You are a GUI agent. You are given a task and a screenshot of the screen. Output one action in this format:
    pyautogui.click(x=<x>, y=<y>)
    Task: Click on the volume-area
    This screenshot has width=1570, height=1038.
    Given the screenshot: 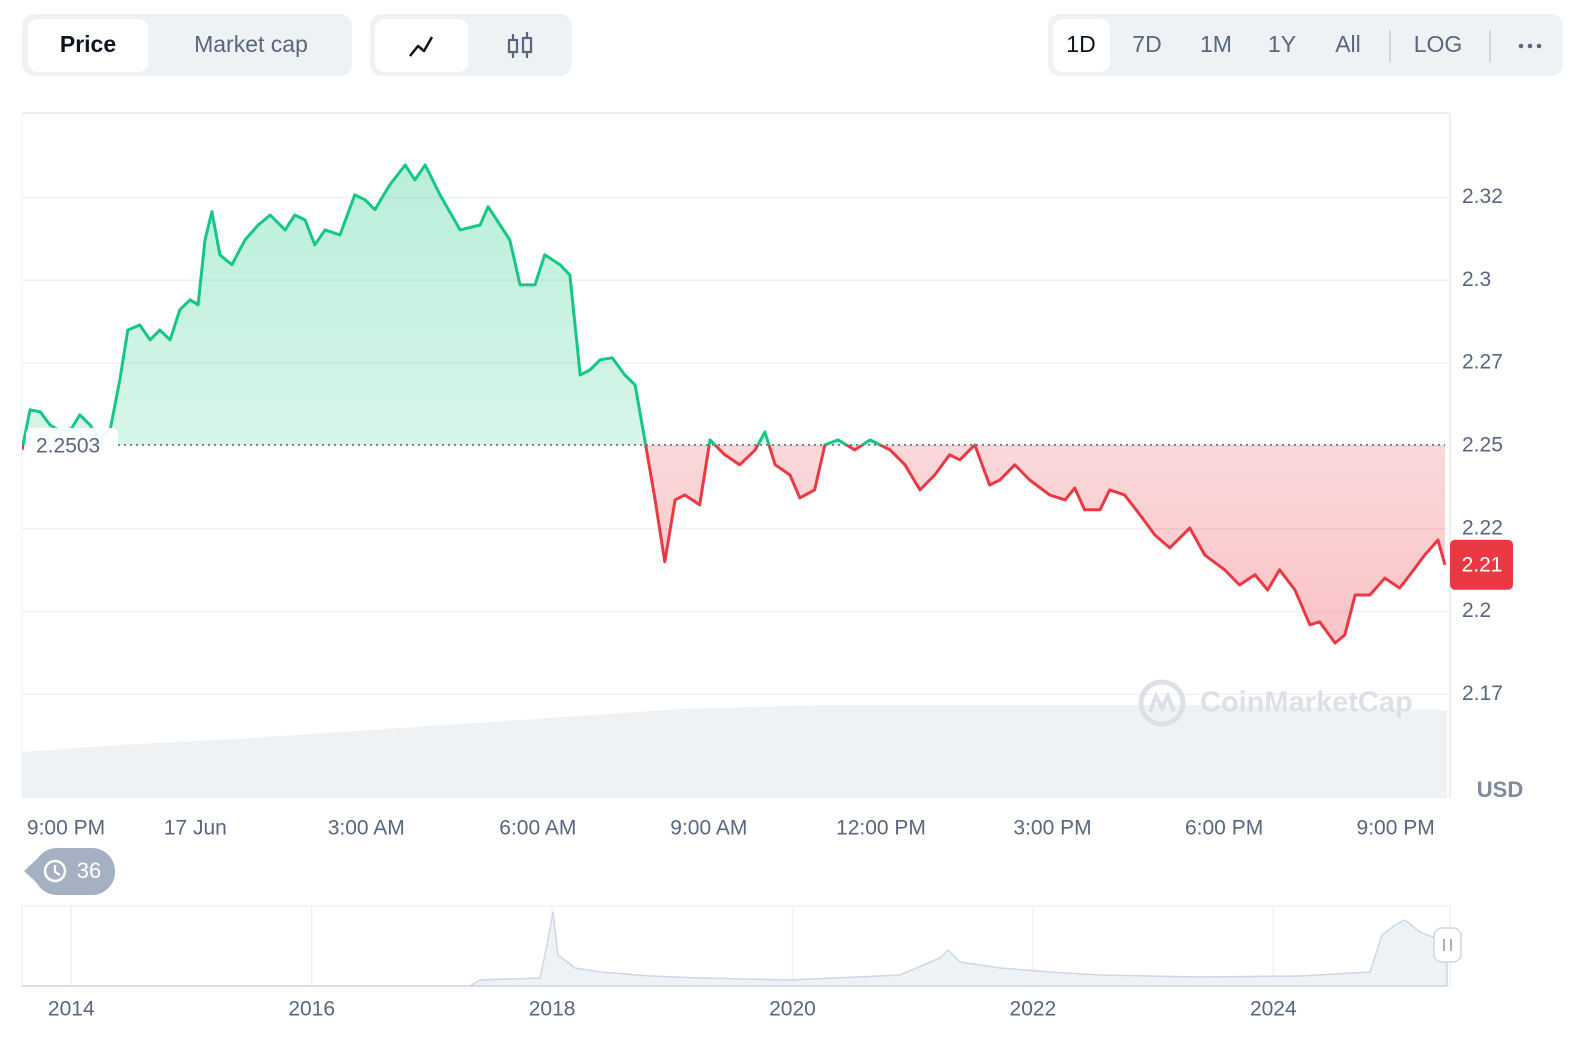 What is the action you would take?
    pyautogui.click(x=734, y=751)
    